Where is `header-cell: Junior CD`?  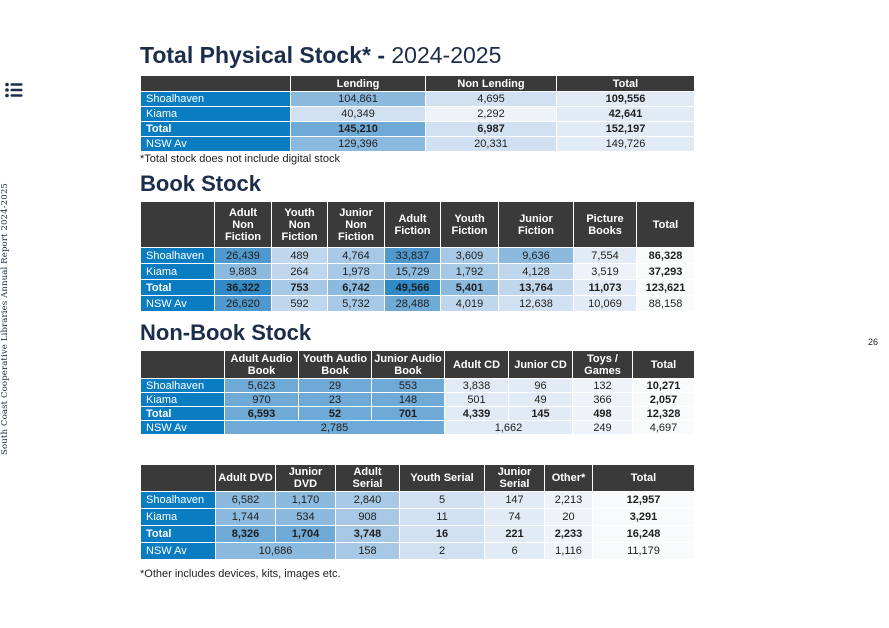
header-cell: Junior CD is located at coordinates (540, 364).